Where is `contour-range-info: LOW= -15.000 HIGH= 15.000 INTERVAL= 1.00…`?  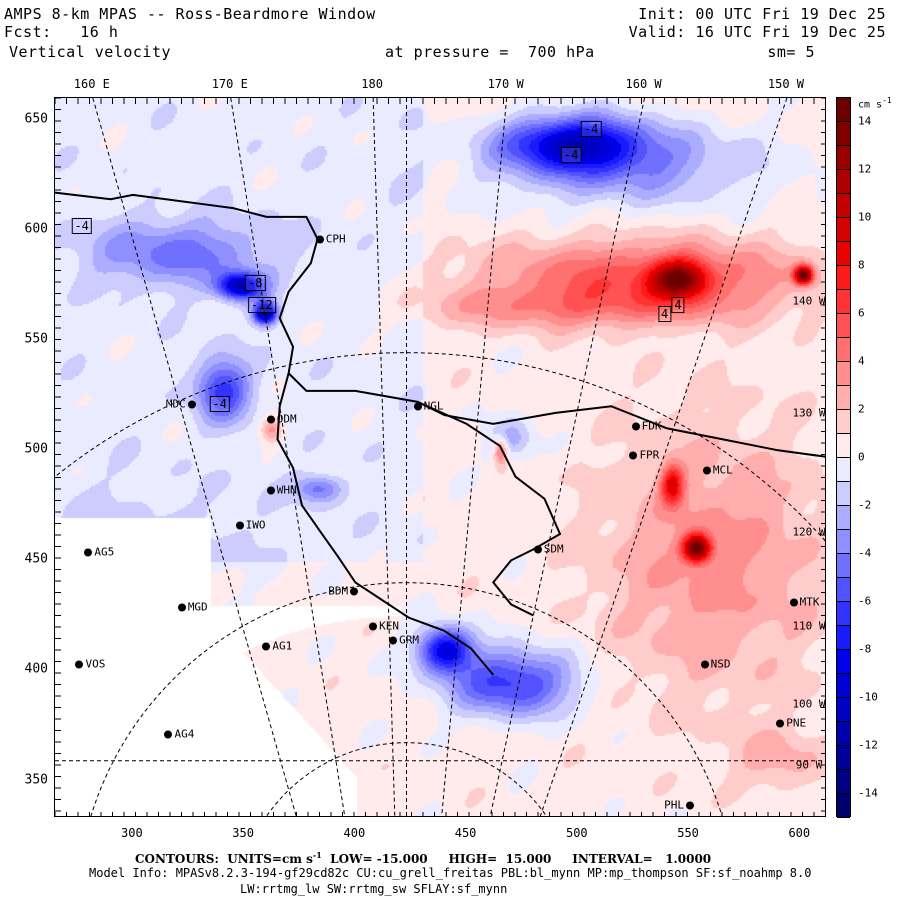 contour-range-info: LOW= -15.000 HIGH= 15.000 INTERVAL= 1.00… is located at coordinates (516, 859).